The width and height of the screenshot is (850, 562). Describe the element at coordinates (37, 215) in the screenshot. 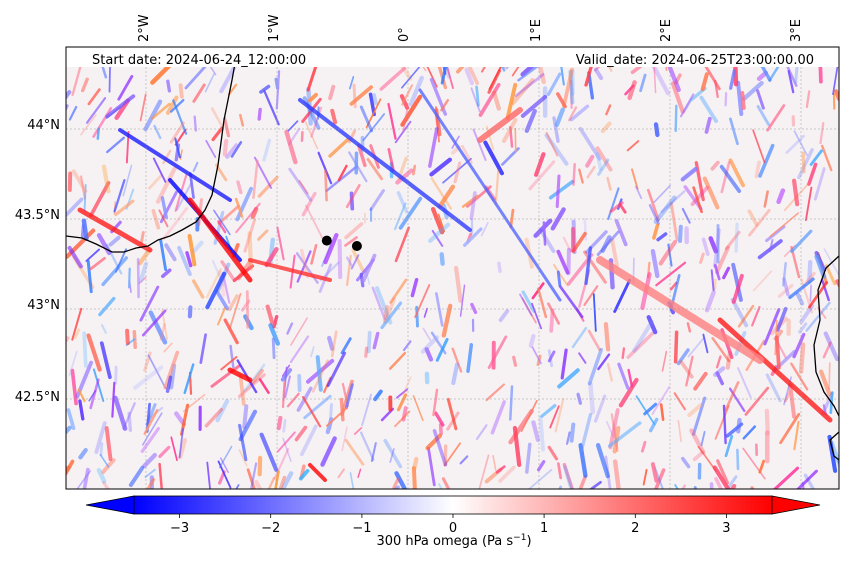

I see `lat-label: 43.5°N` at that location.